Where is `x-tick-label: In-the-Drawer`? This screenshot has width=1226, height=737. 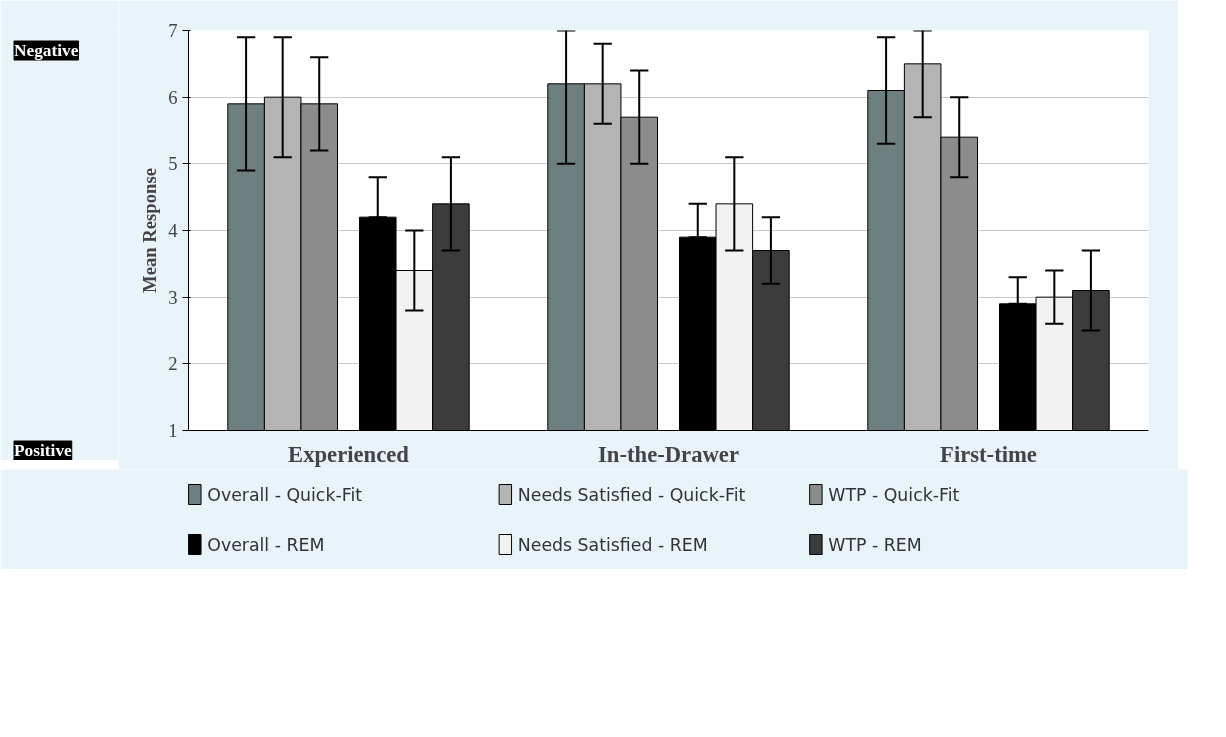 x-tick-label: In-the-Drawer is located at coordinates (668, 454).